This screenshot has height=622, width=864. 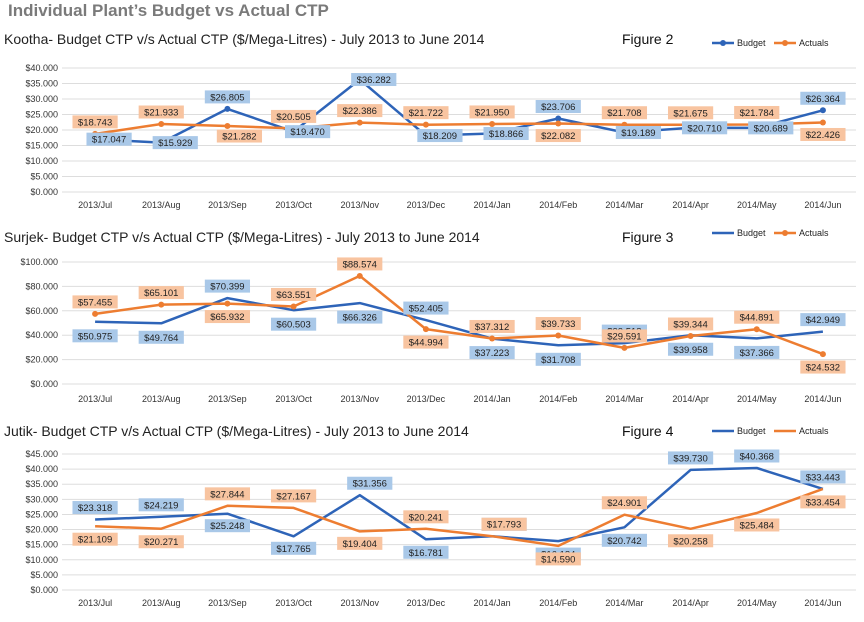 What do you see at coordinates (359, 205) in the screenshot?
I see `x-tick-label: 2013/Nov` at bounding box center [359, 205].